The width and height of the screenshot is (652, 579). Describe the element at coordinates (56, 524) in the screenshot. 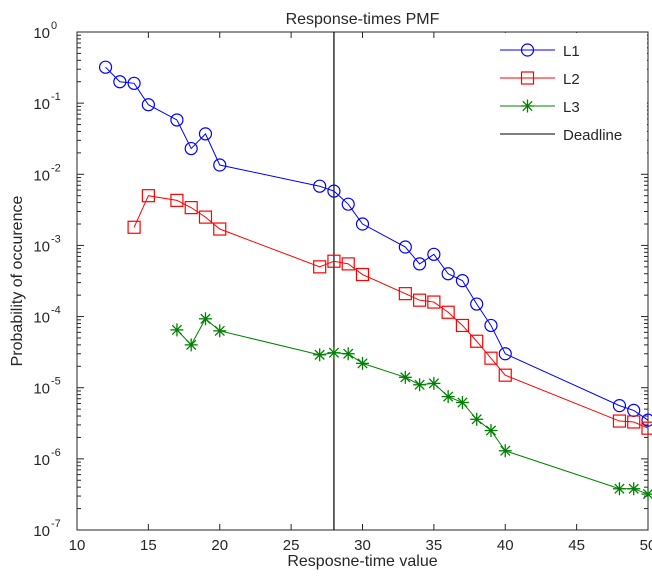

I see `y-tick-exponent: -7` at that location.